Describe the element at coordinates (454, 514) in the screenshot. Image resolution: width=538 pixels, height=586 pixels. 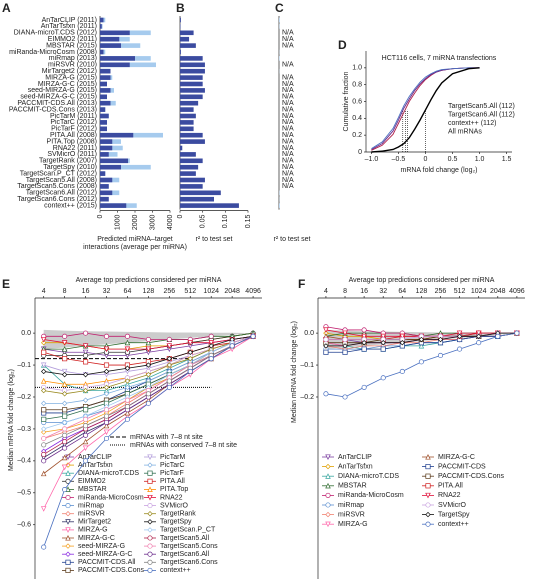
I see `legend-label: TargetSpy` at that location.